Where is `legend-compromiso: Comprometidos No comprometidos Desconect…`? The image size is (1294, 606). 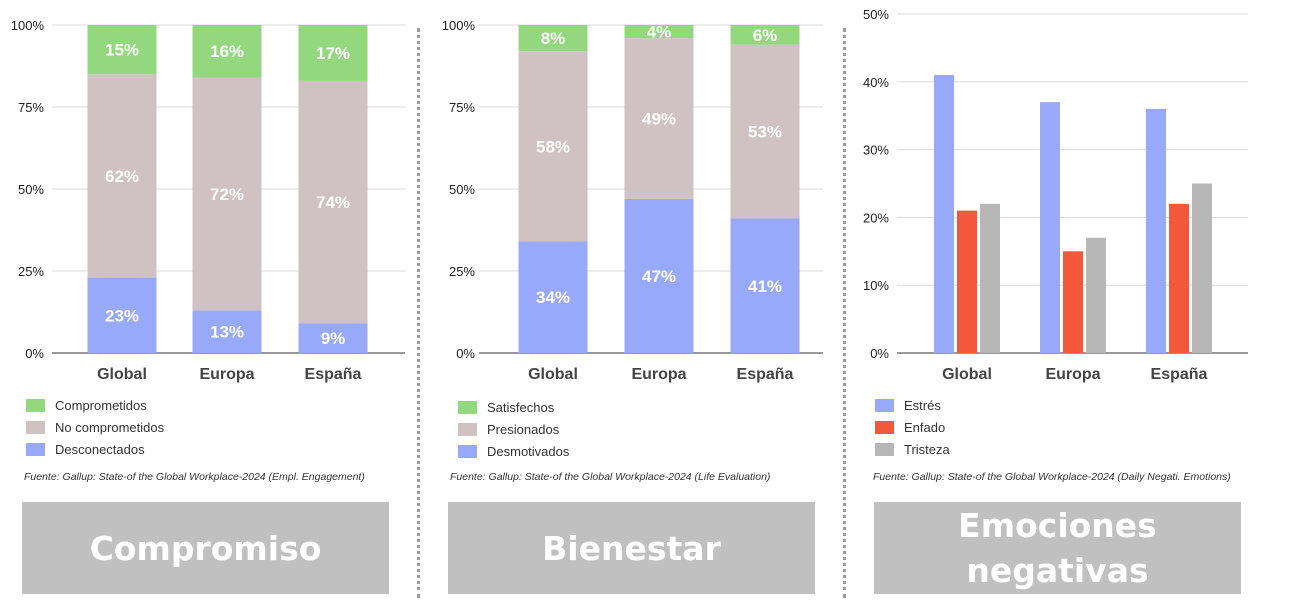 legend-compromiso: Comprometidos No comprometidos Desconect… is located at coordinates (95, 427).